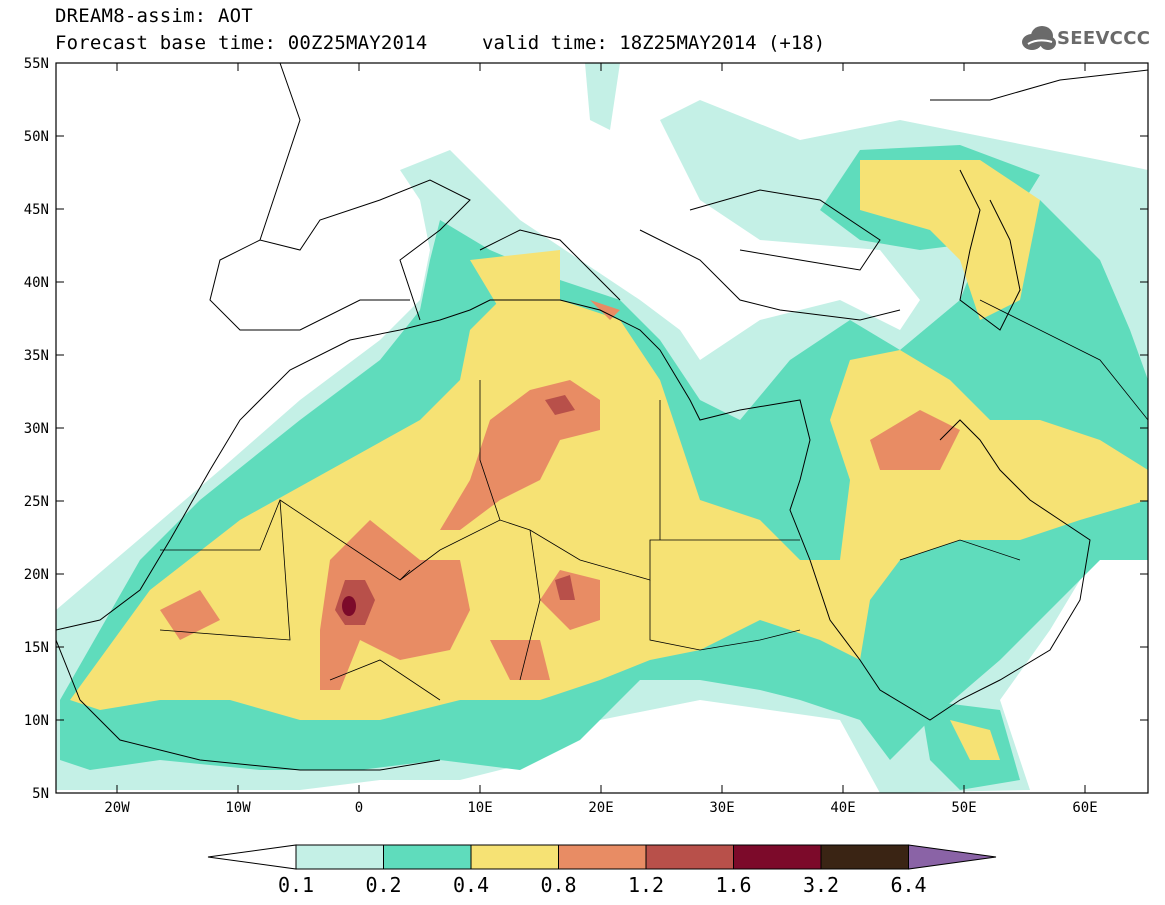 The image size is (1165, 905). Describe the element at coordinates (963, 808) in the screenshot. I see `lon-label: 50E` at that location.